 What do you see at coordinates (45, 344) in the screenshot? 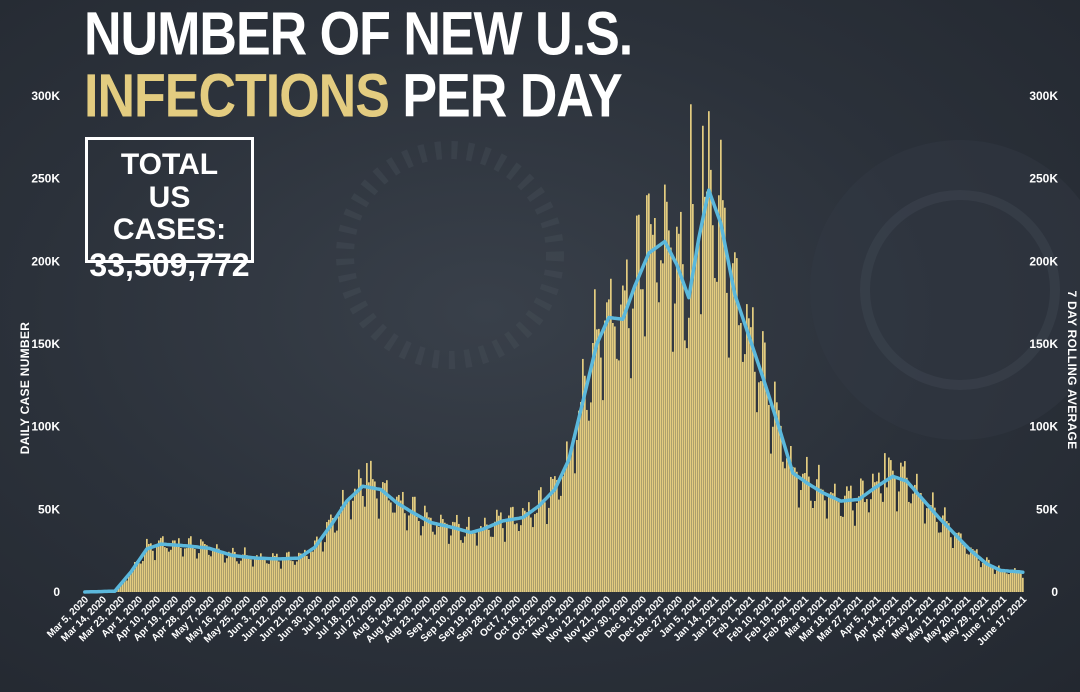
I see `y-axis-left-ticks: 0 50K 100K 150K 200K 250K 300K` at bounding box center [45, 344].